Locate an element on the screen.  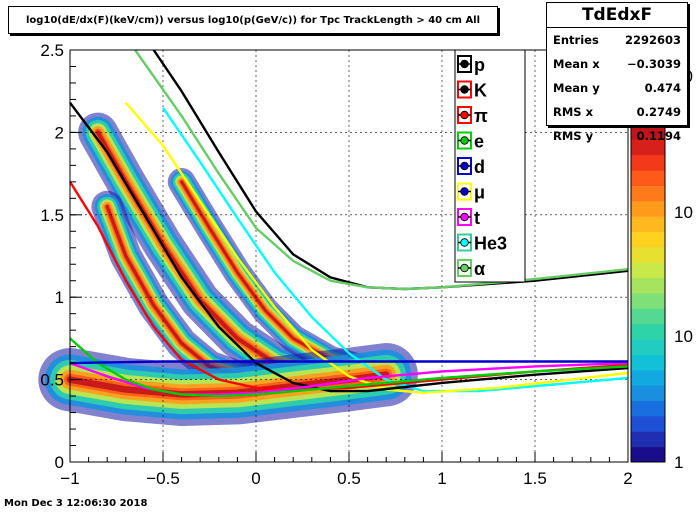
stats-label: RMS y is located at coordinates (573, 136).